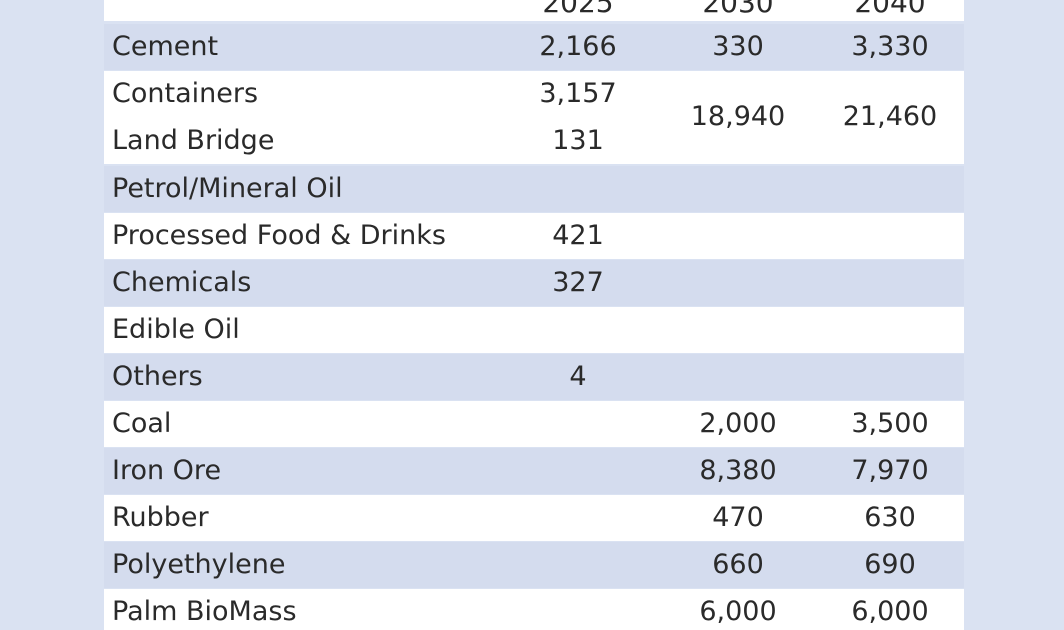 This screenshot has height=630, width=1064. What do you see at coordinates (165, 46) in the screenshot?
I see `row-label: Cement` at bounding box center [165, 46].